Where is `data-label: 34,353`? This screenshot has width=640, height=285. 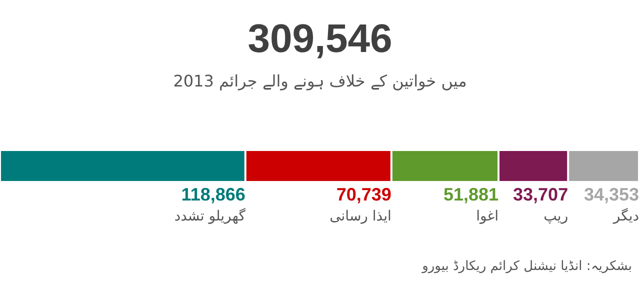
data-label: 34,353 is located at coordinates (611, 194).